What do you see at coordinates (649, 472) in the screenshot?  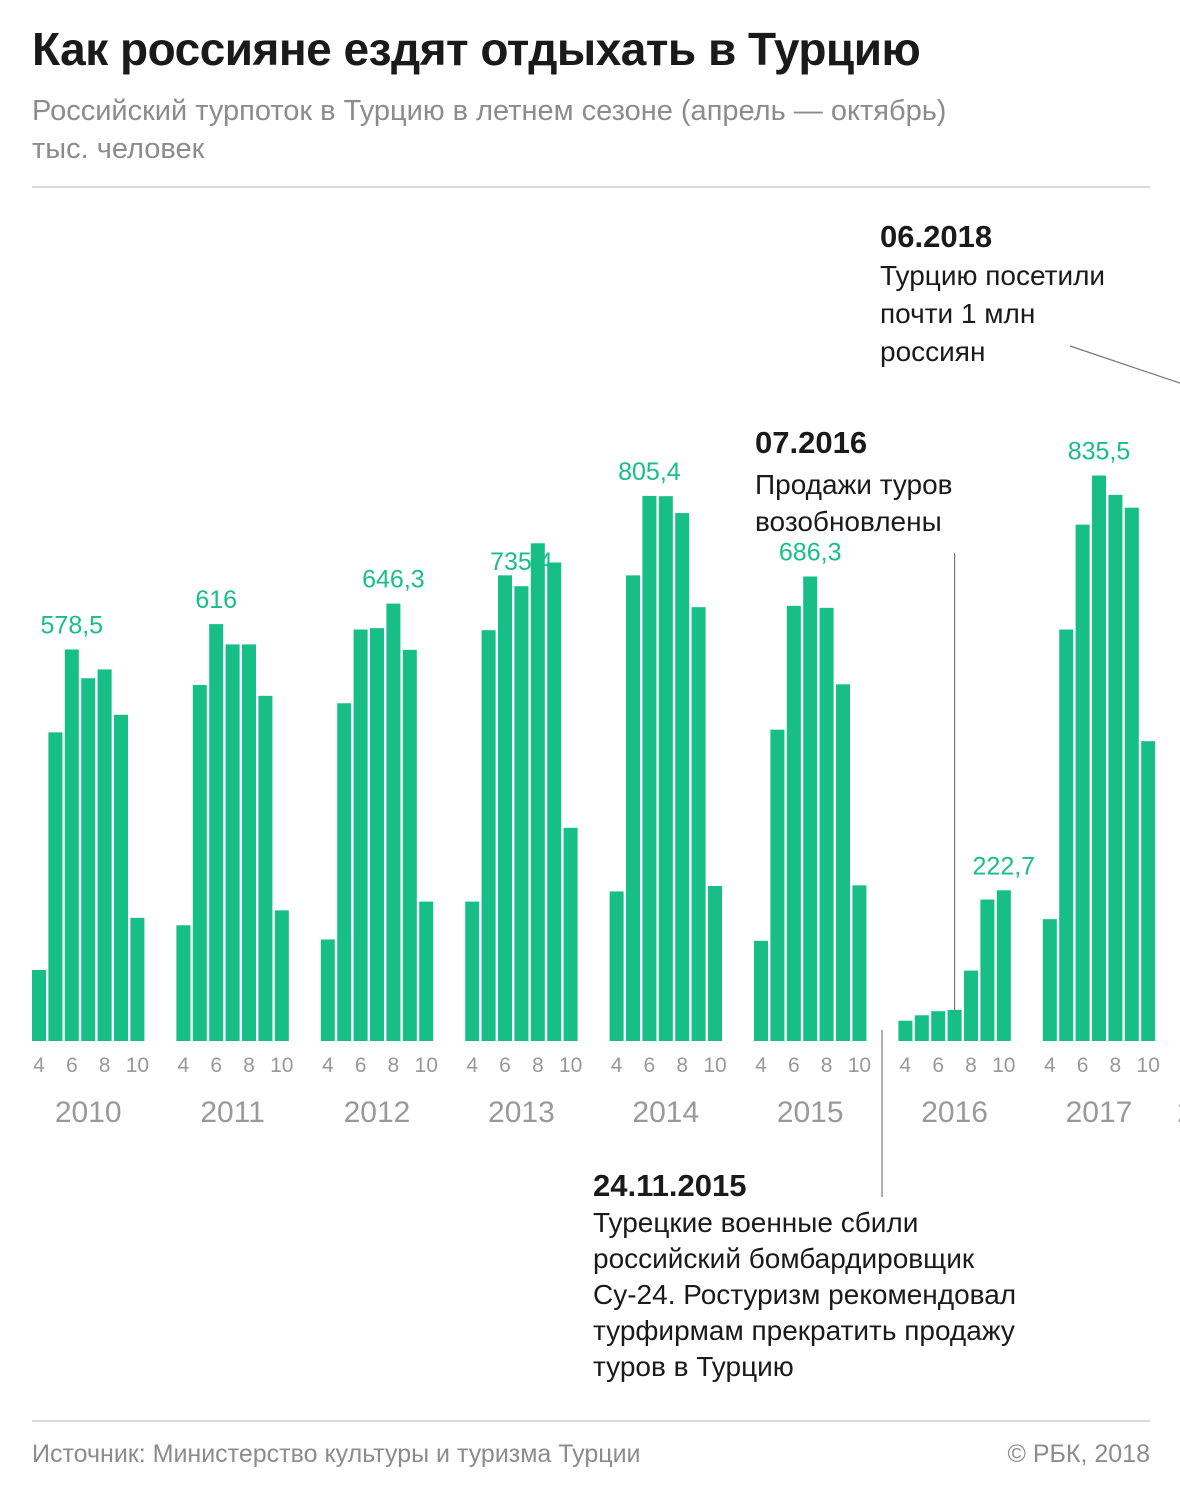 I see `value-label-2014: 805,4` at bounding box center [649, 472].